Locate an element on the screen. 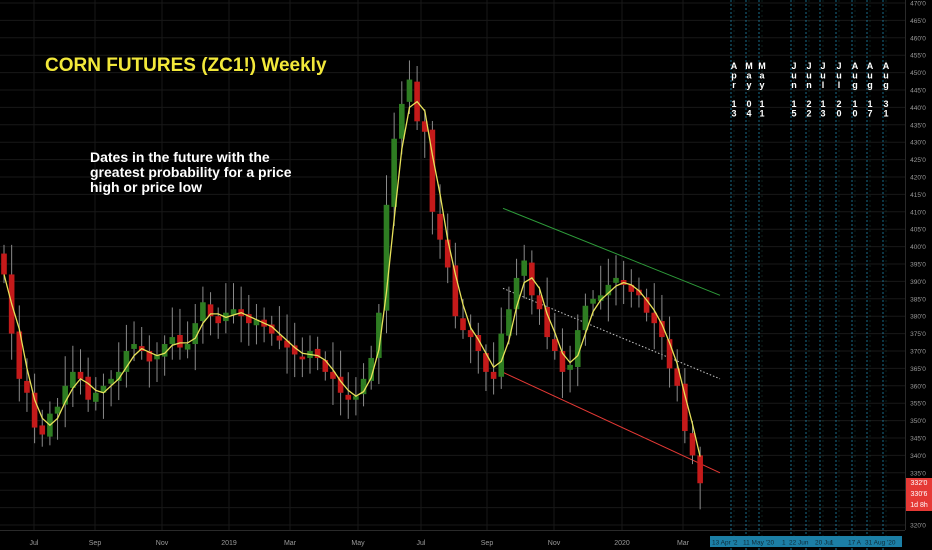 Image resolution: width=932 pixels, height=550 pixels. x-tick-label: 2019 is located at coordinates (229, 543).